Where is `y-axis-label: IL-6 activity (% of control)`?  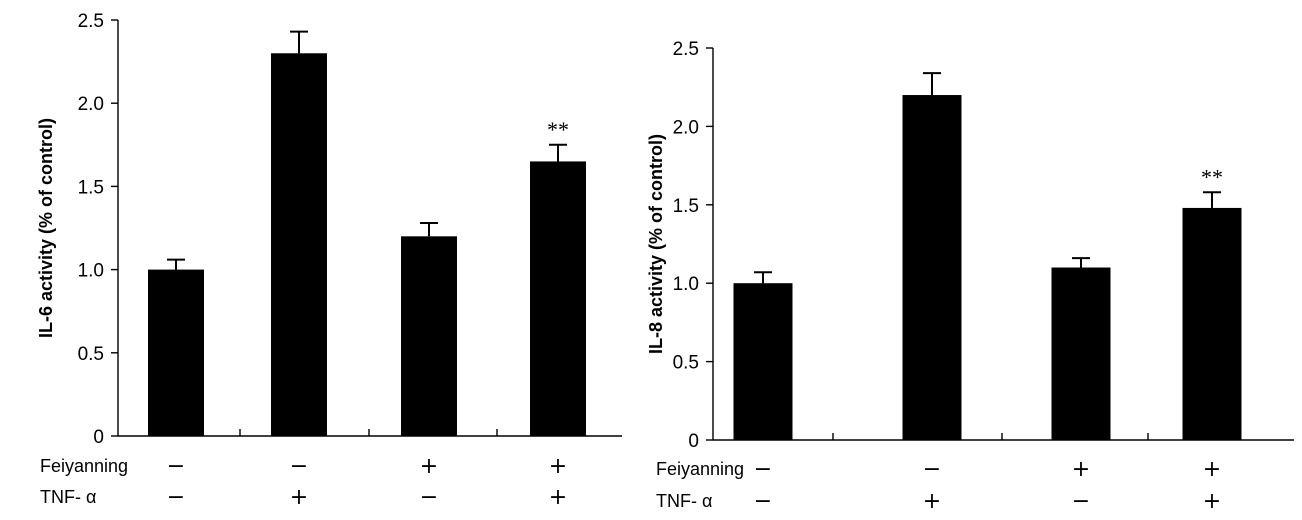 y-axis-label: IL-6 activity (% of control) is located at coordinates (46, 228).